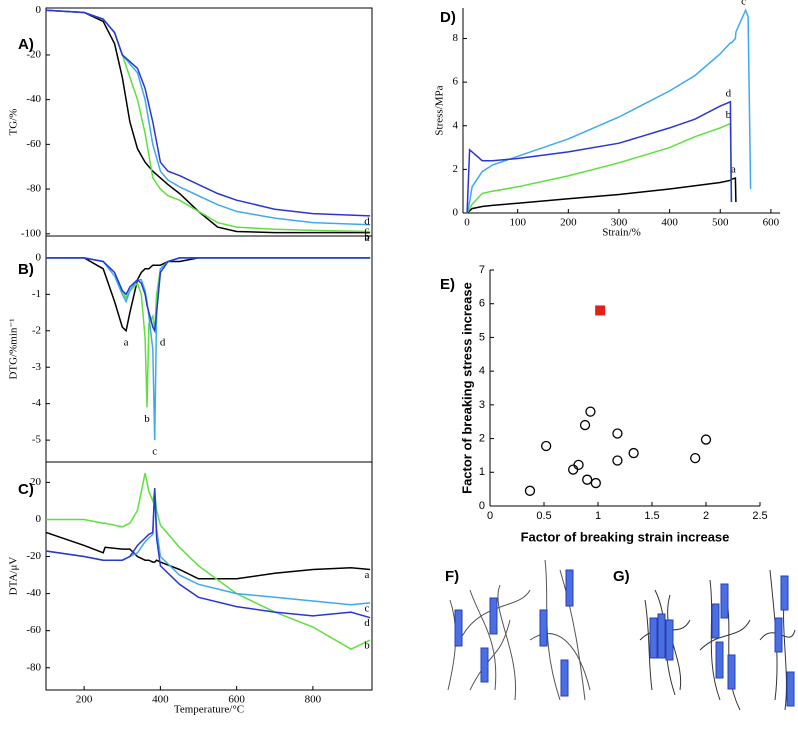 This screenshot has width=798, height=736. What do you see at coordinates (706, 516) in the screenshot?
I see `x-tick-label: 2` at bounding box center [706, 516].